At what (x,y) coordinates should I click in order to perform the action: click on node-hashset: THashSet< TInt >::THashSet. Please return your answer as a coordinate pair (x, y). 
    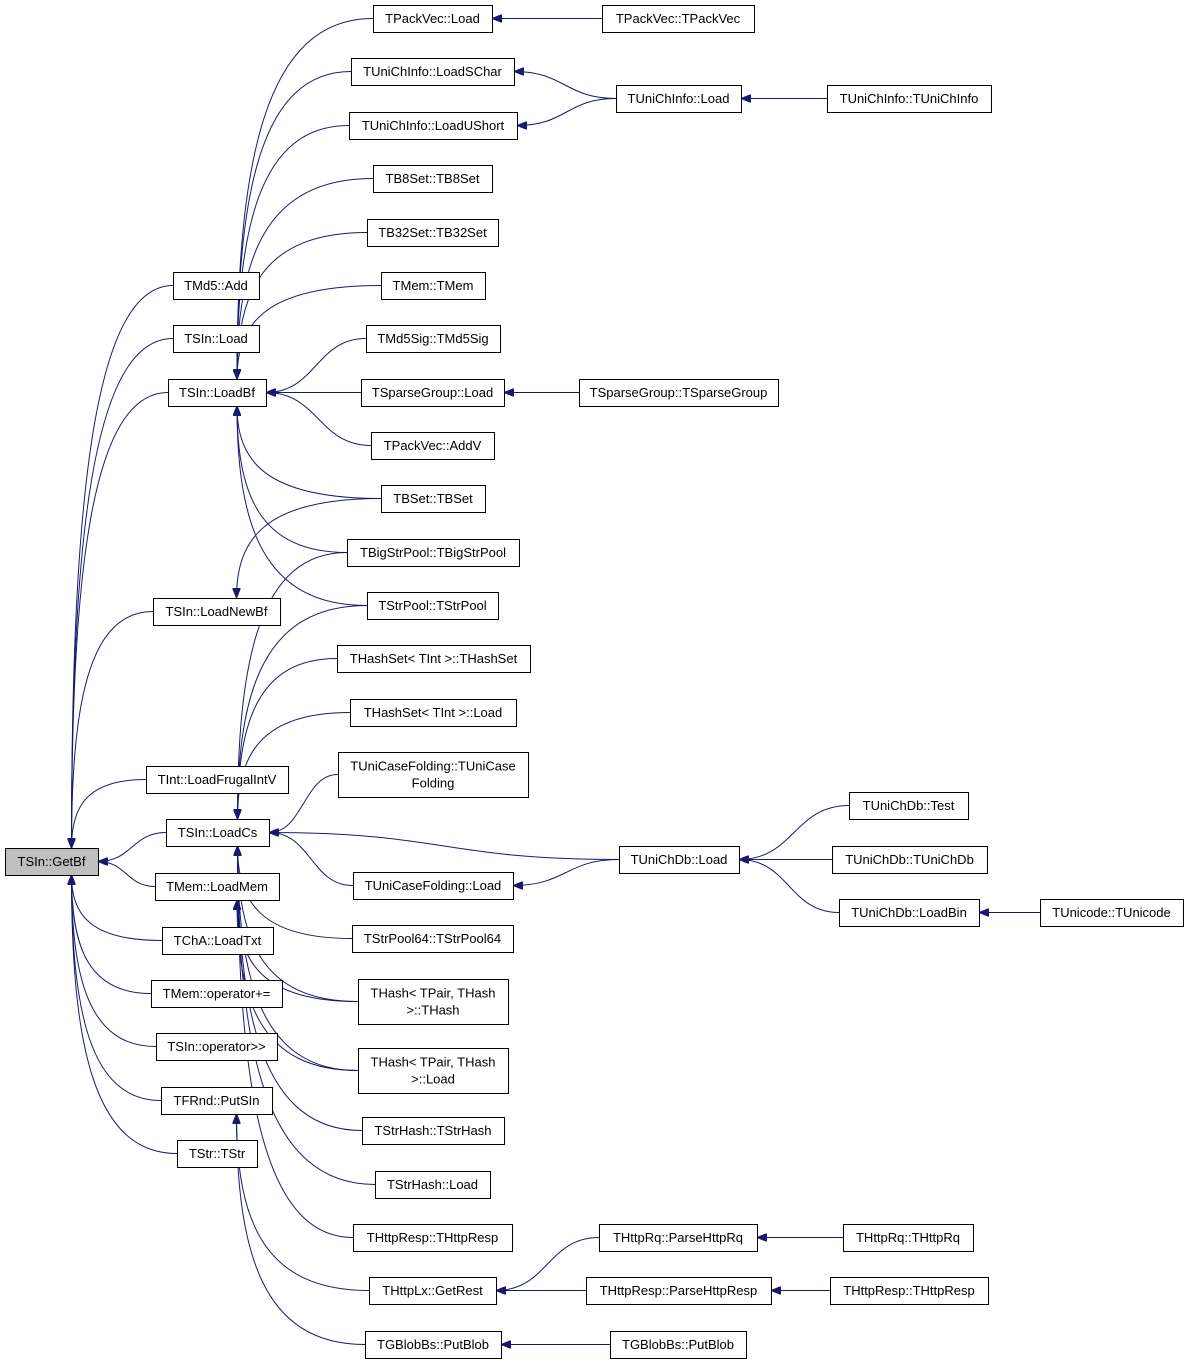
    Looking at the image, I should click on (434, 659).